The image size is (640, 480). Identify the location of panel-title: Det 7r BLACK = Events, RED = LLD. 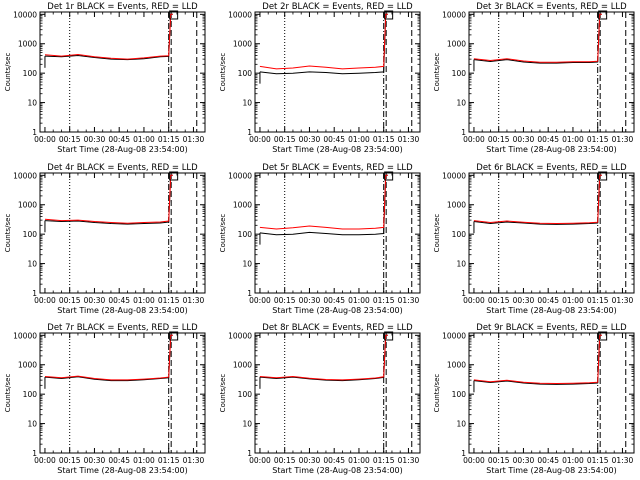
(122, 328).